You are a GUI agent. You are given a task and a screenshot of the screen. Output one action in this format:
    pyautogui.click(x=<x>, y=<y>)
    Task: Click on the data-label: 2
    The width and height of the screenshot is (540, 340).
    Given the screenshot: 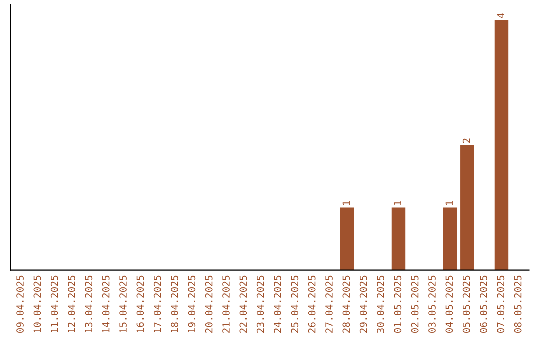 What is the action you would take?
    pyautogui.click(x=466, y=141)
    